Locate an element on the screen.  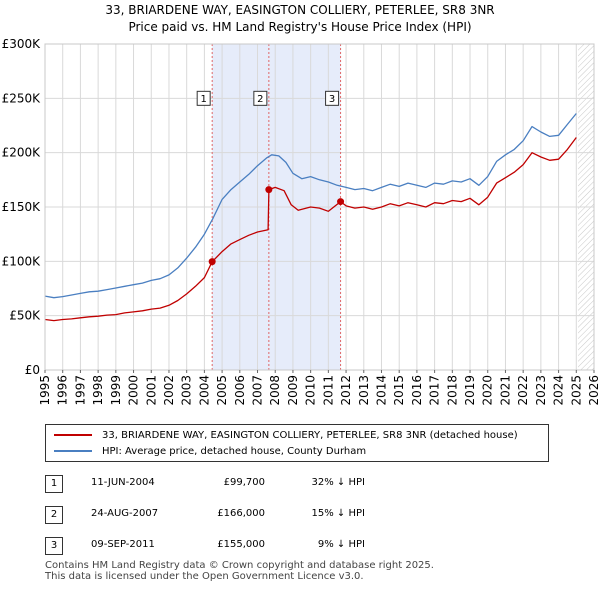
sale-date: 11-JUN-2004 is located at coordinates (123, 482).